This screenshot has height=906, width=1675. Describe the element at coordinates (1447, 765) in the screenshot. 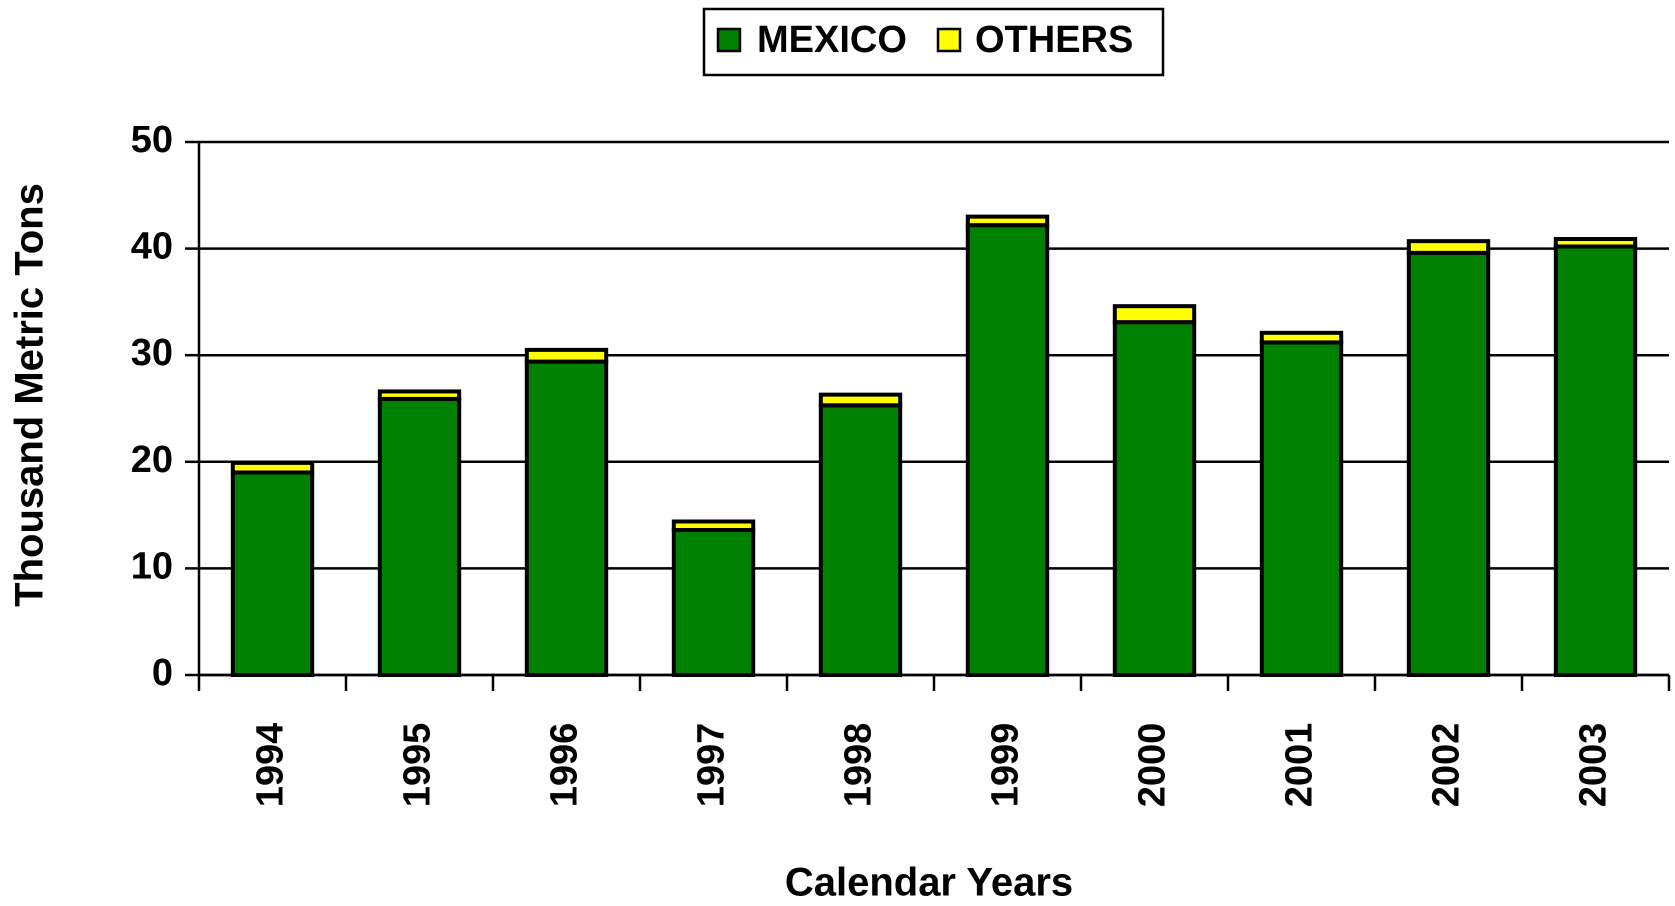

I see `x-tick-label: 2002` at that location.